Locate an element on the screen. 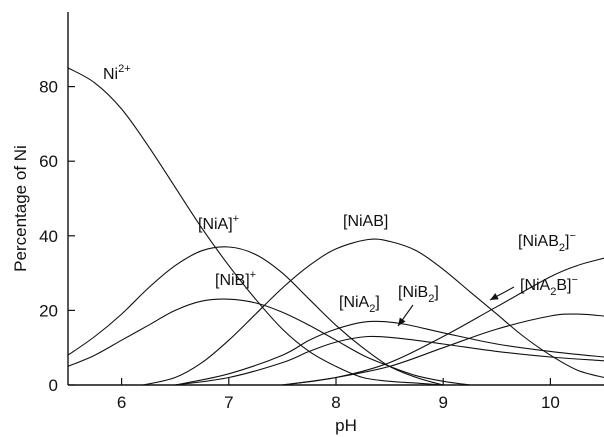 The height and width of the screenshot is (437, 604). x-tick-label: 7 is located at coordinates (228, 402).